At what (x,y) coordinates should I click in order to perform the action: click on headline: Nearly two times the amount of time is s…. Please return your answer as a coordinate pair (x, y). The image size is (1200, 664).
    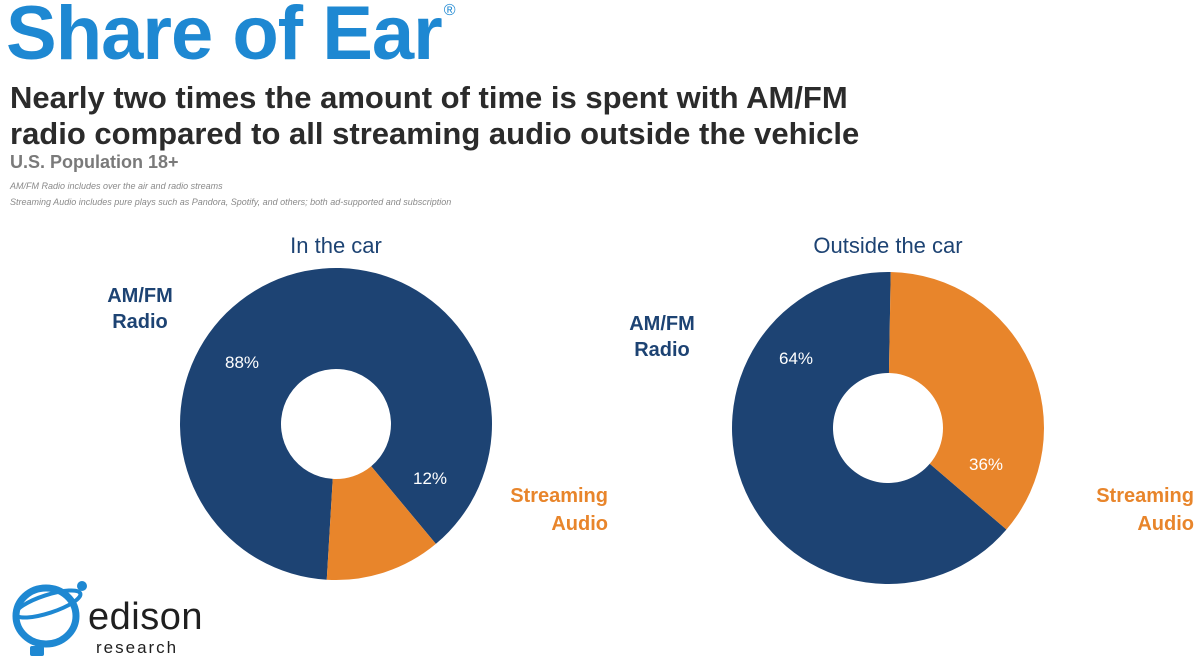
    Looking at the image, I should click on (460, 116).